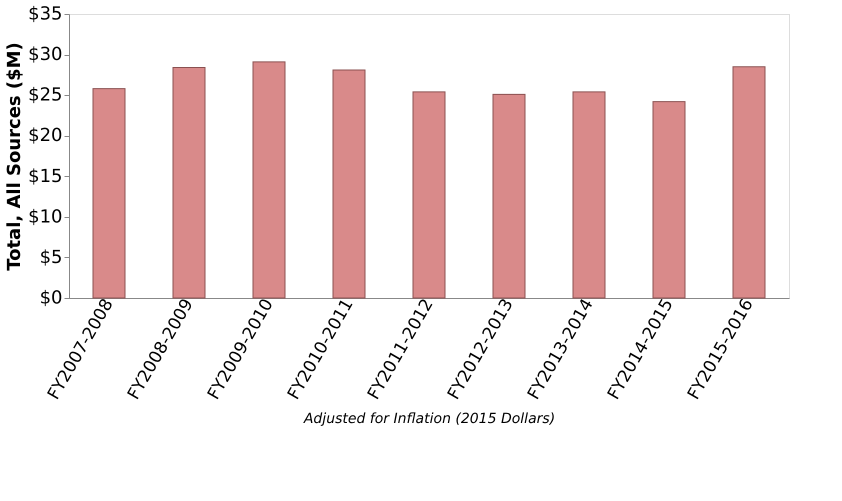  I want to click on y-tick-label: $5, so click(51, 257).